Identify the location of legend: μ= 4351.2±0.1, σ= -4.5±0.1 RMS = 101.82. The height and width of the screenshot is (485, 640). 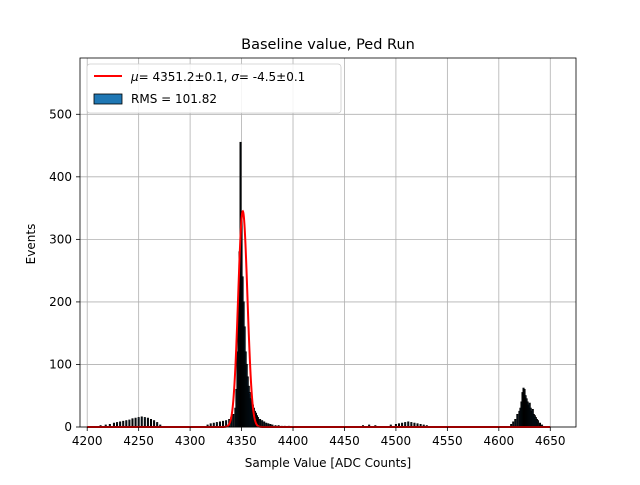
(214, 88).